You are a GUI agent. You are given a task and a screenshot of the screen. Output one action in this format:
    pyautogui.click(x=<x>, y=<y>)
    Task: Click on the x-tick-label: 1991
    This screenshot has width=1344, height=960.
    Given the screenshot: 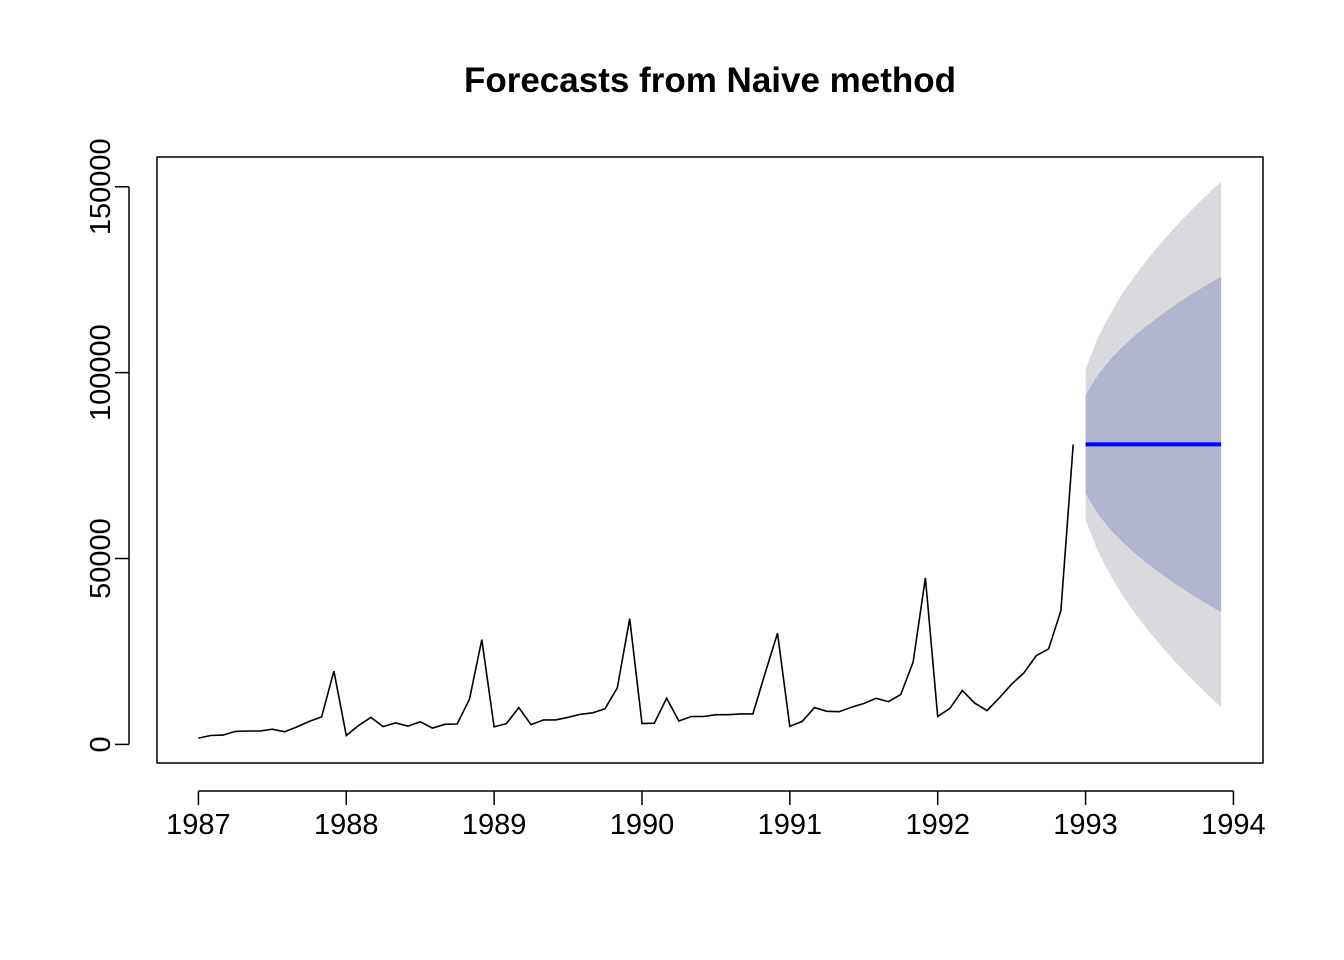 What is the action you would take?
    pyautogui.click(x=790, y=825)
    